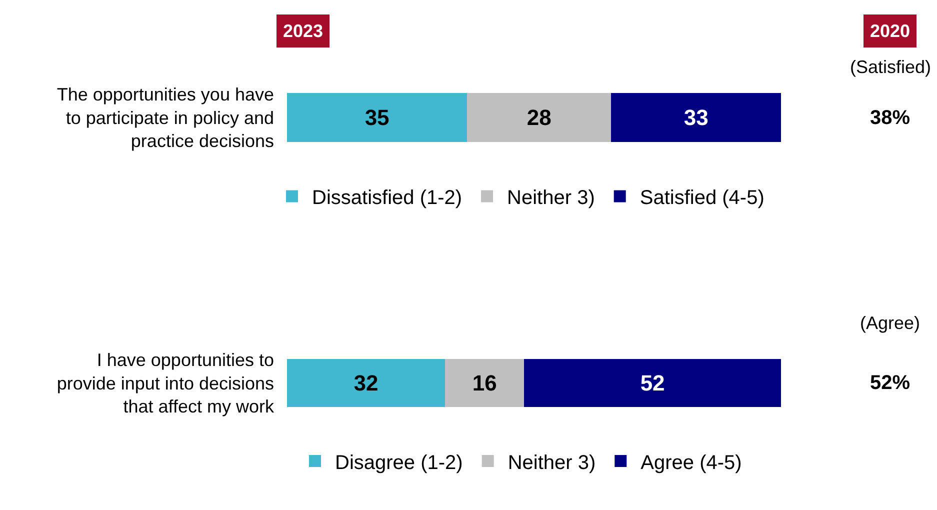 Image resolution: width=937 pixels, height=510 pixels. Describe the element at coordinates (484, 383) in the screenshot. I see `data-label: 16` at that location.